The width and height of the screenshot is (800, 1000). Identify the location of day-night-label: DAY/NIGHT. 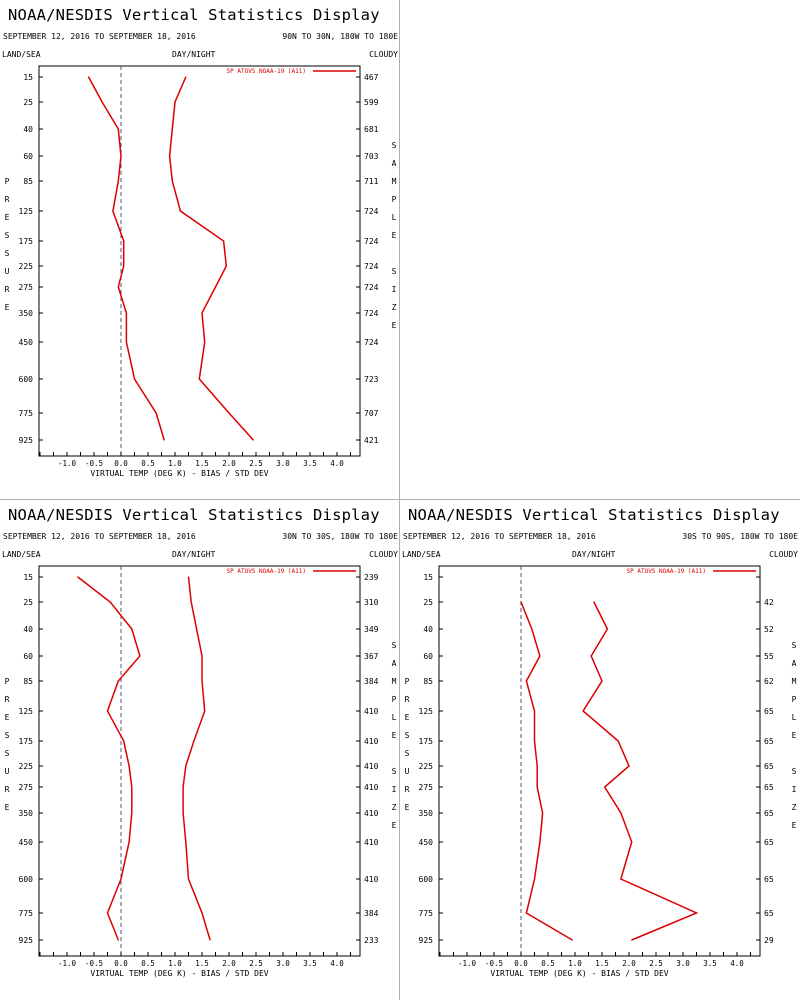
(594, 554).